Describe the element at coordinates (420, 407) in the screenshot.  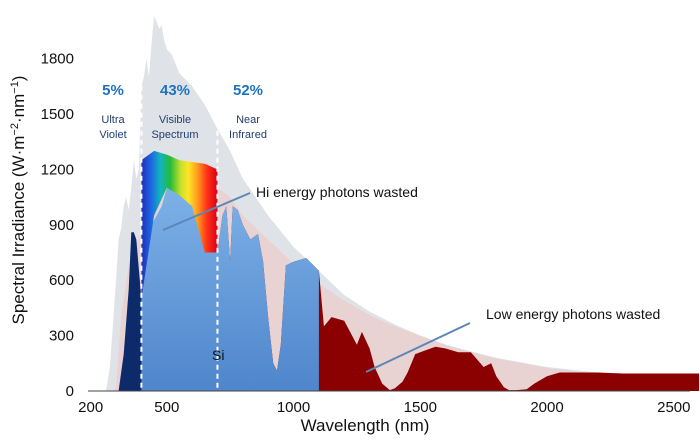
I see `x-tick-label: 1500` at that location.